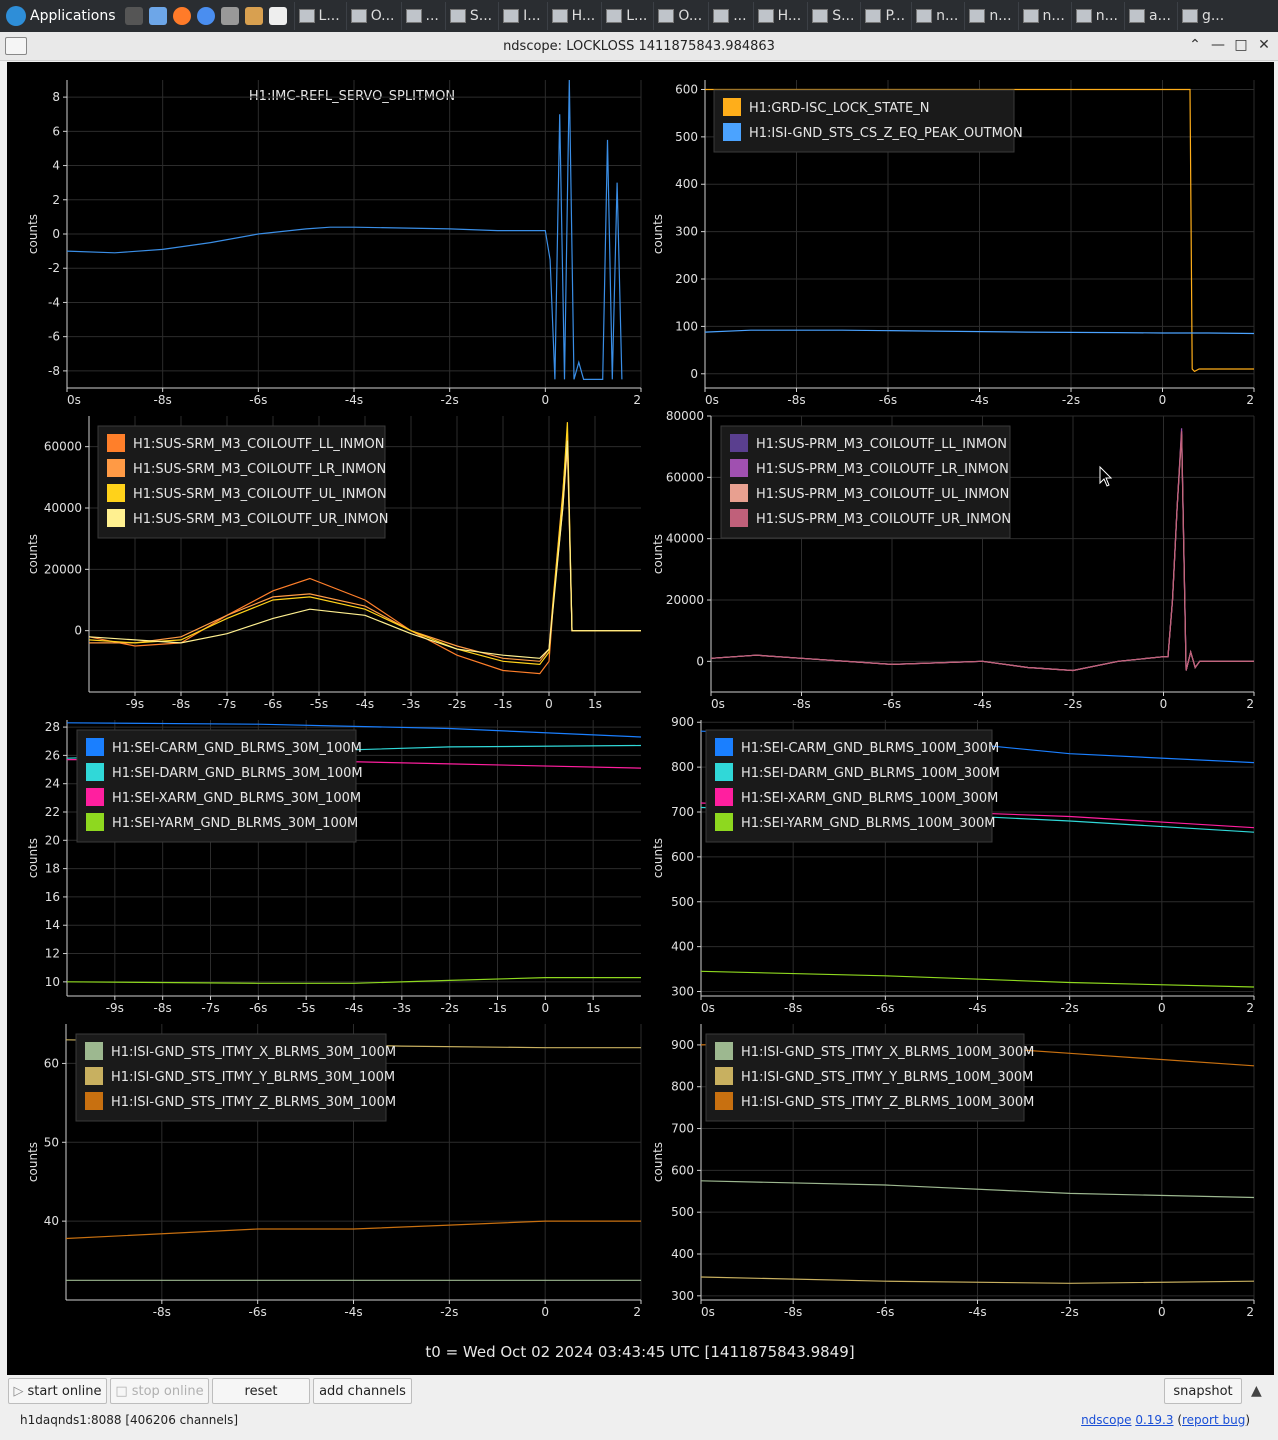 The height and width of the screenshot is (1440, 1278). Describe the element at coordinates (157, 16) in the screenshot. I see `file-manager-launcher-icon` at that location.